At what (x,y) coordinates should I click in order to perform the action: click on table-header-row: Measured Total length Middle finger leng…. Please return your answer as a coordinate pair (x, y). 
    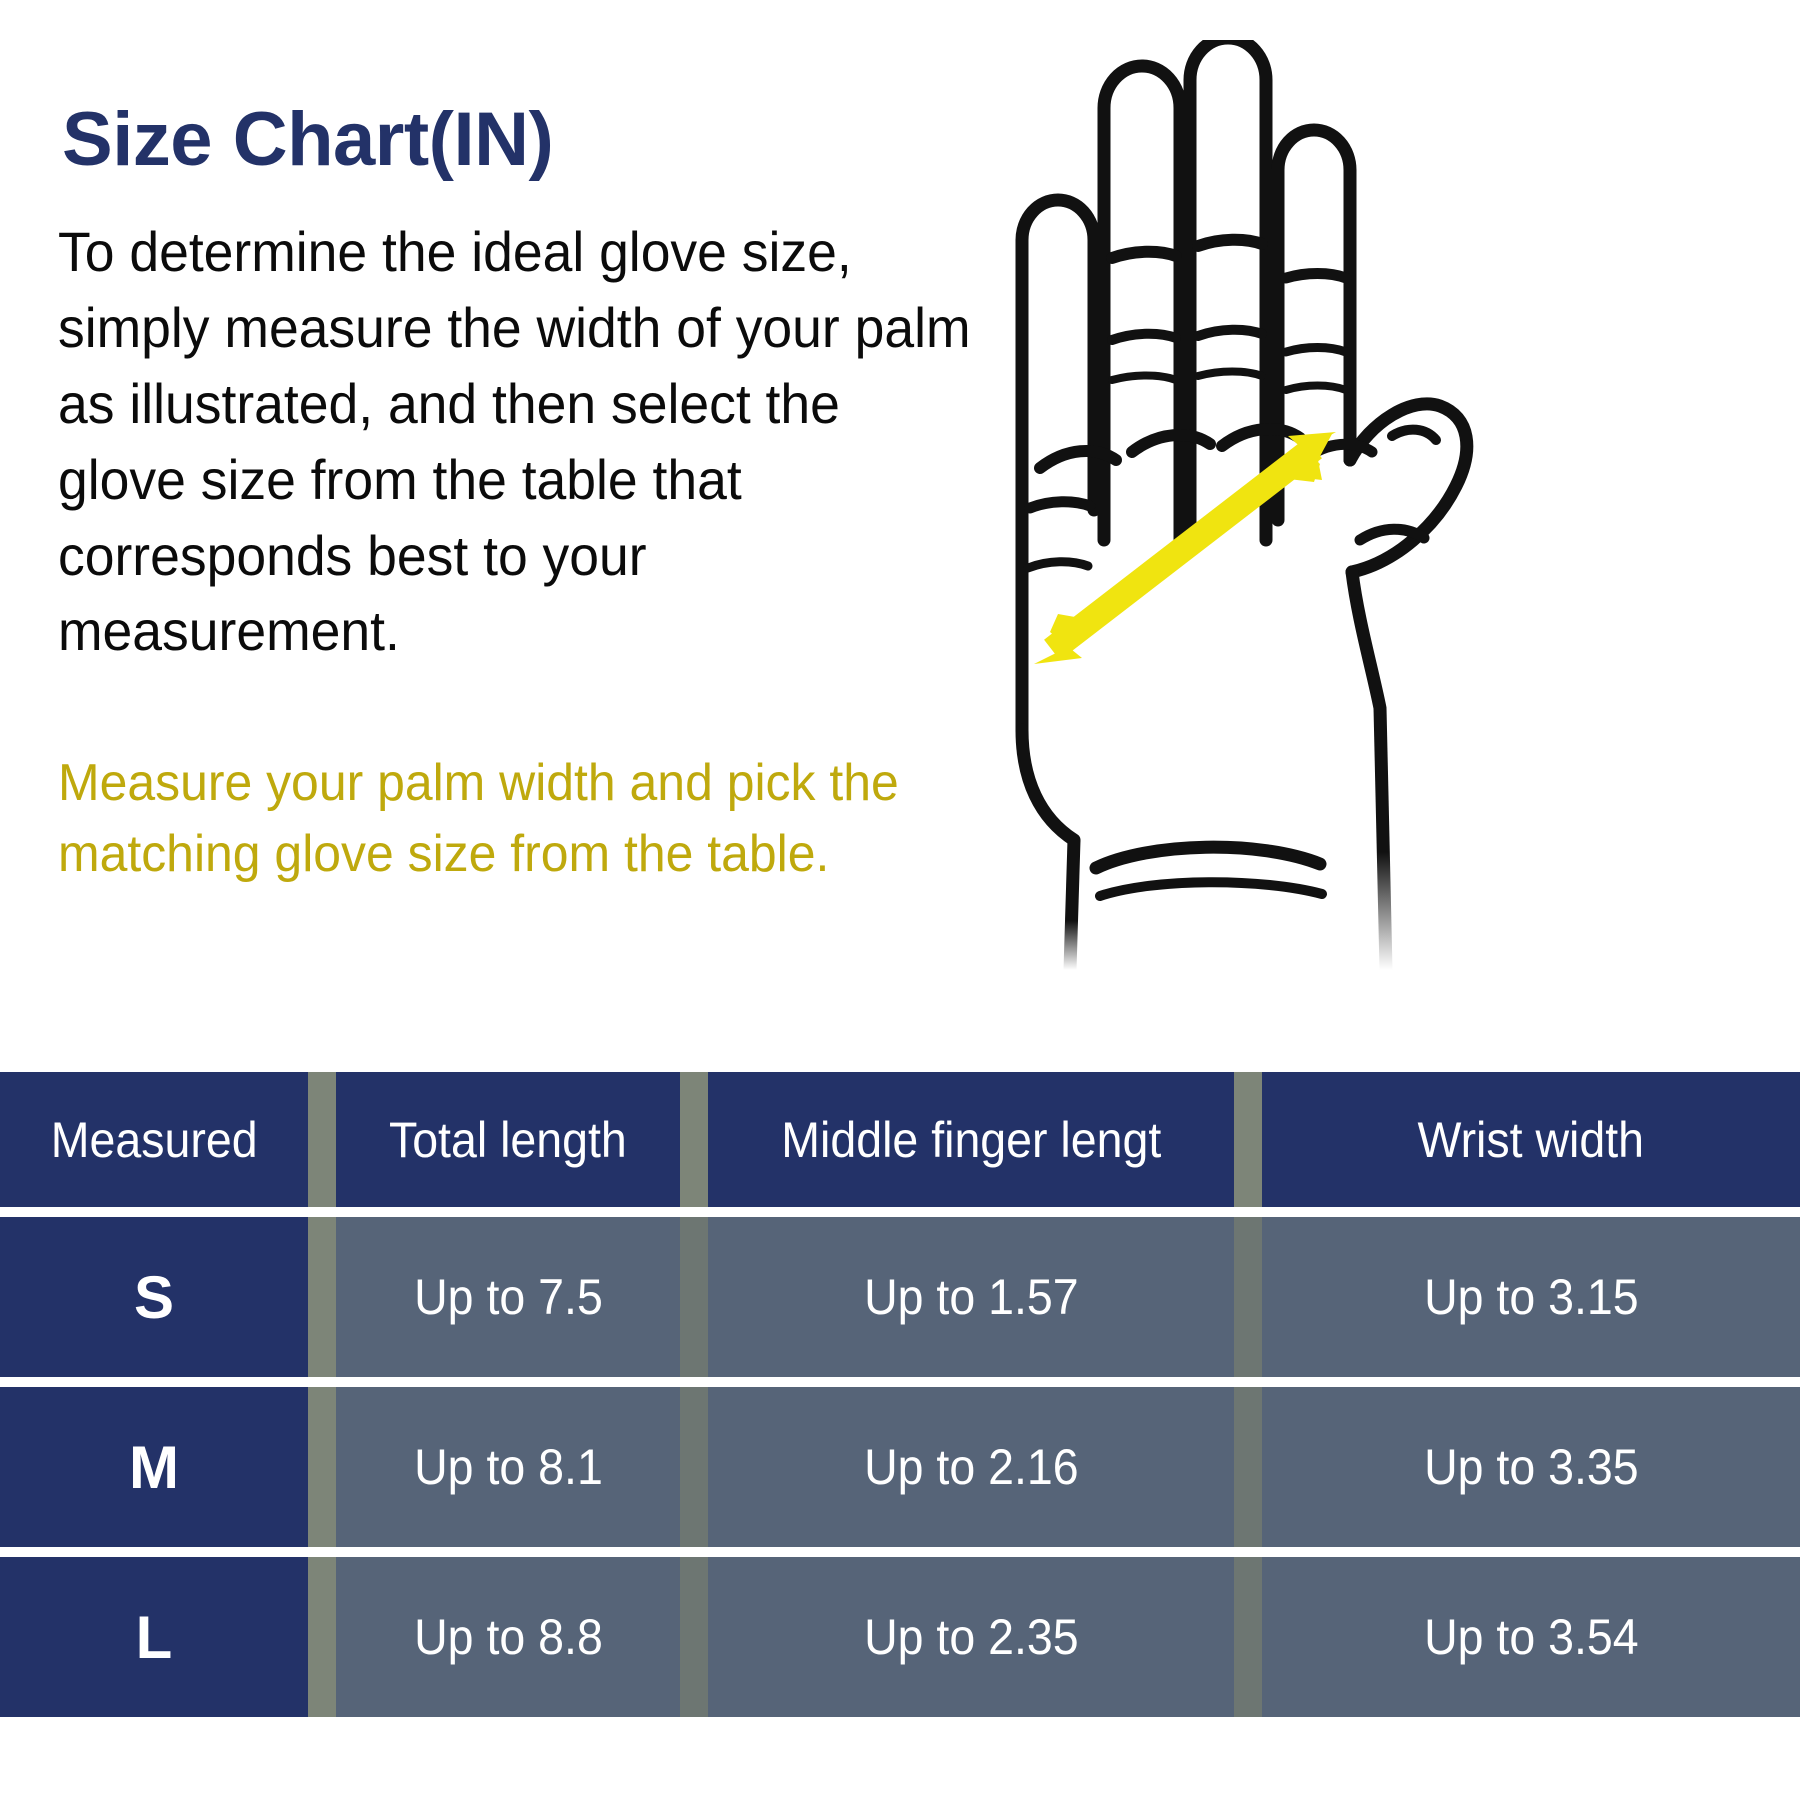
    Looking at the image, I should click on (900, 1139).